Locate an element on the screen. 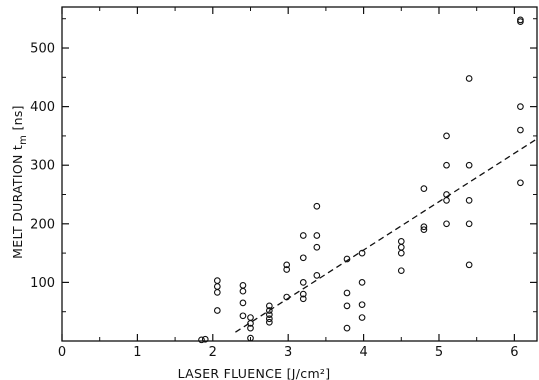 This screenshot has width=539, height=380. svg-text: MELT DURATION tm [ns] is located at coordinates (19, 182).